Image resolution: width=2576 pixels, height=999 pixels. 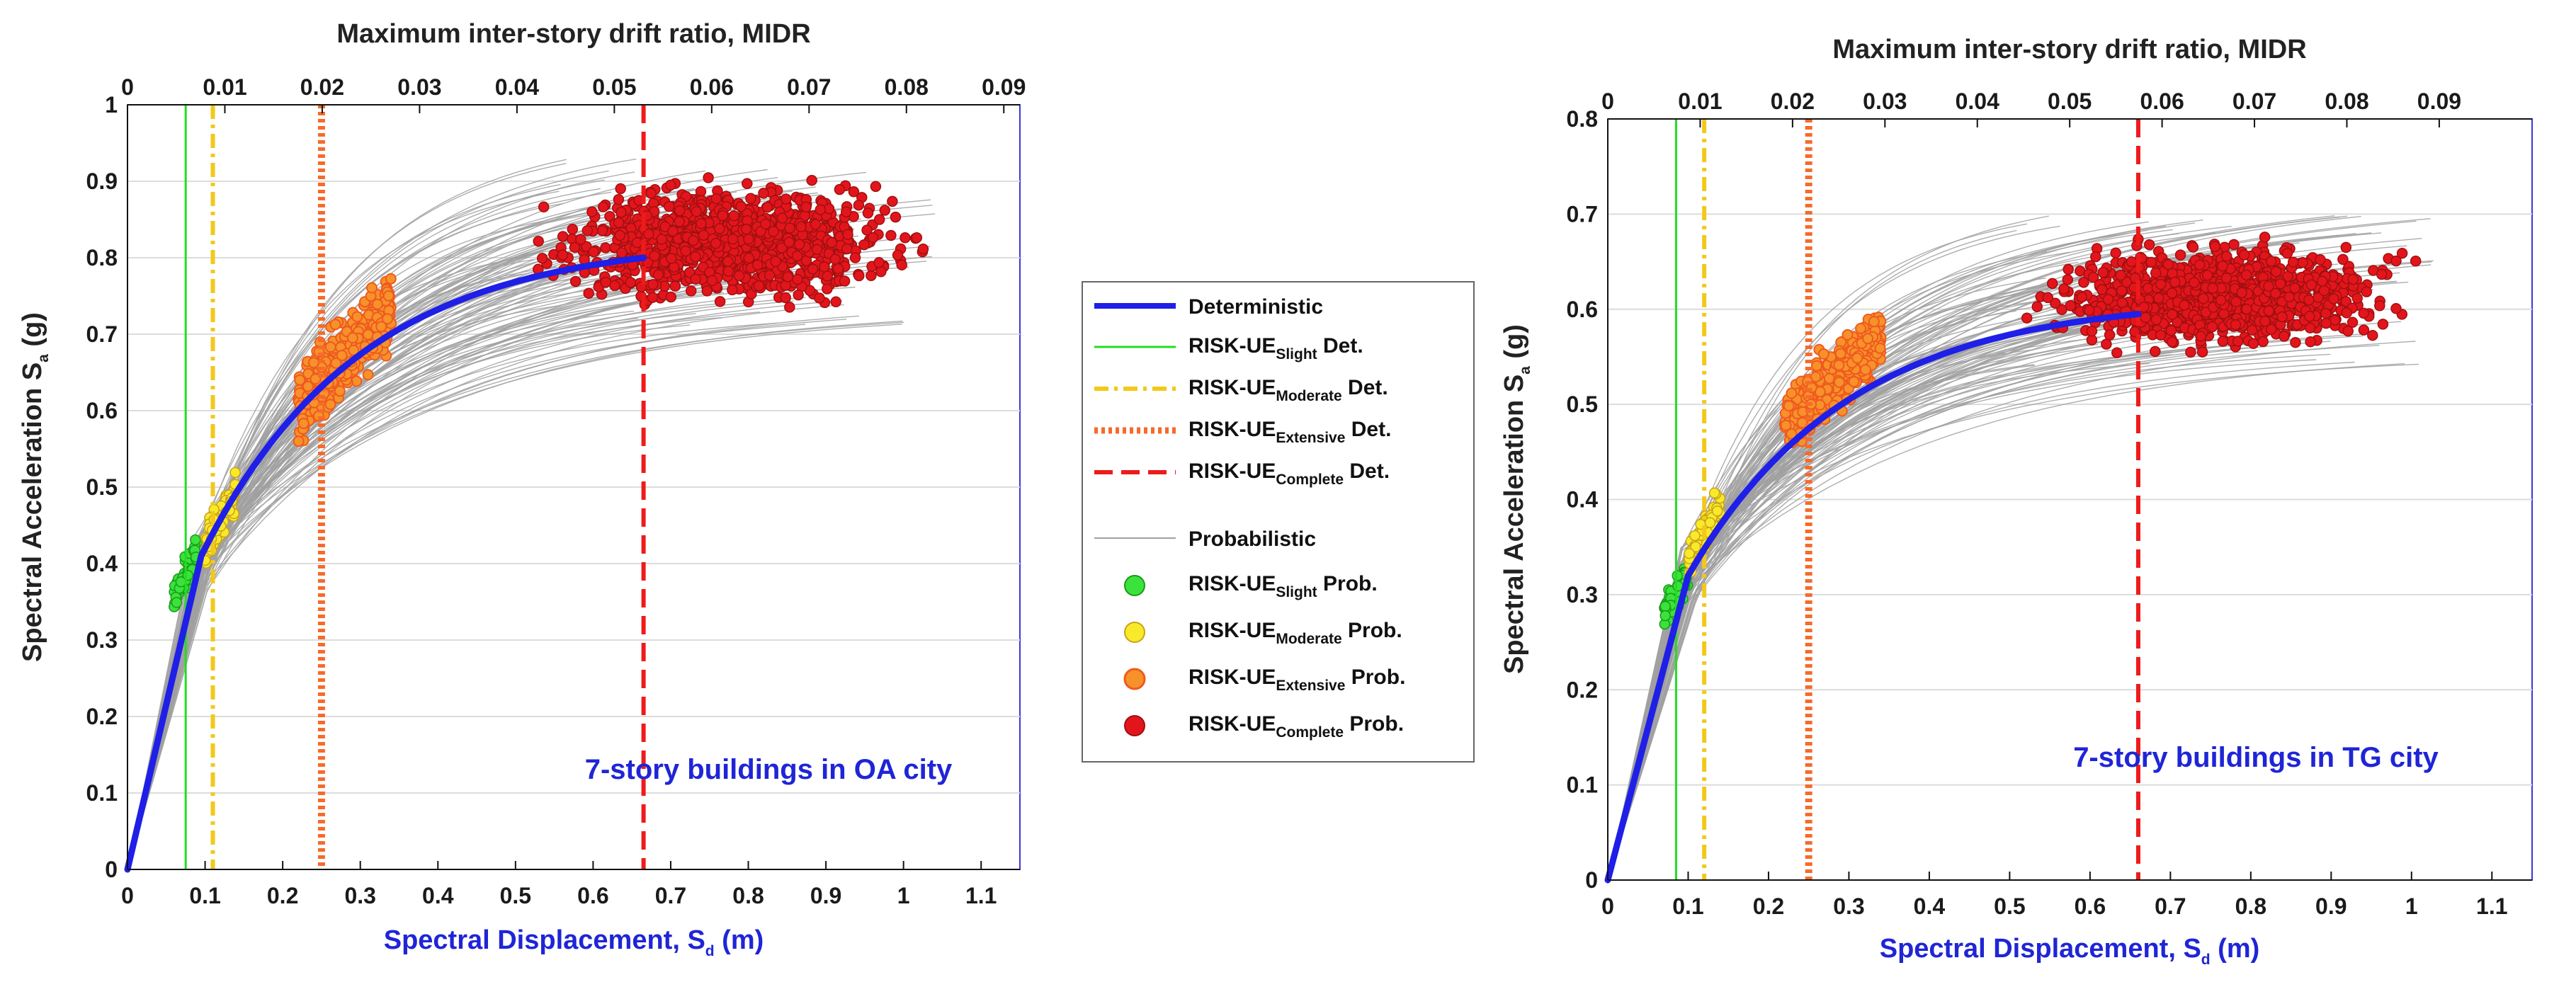 I want to click on y-tick-label: 0.3, so click(x=1582, y=594).